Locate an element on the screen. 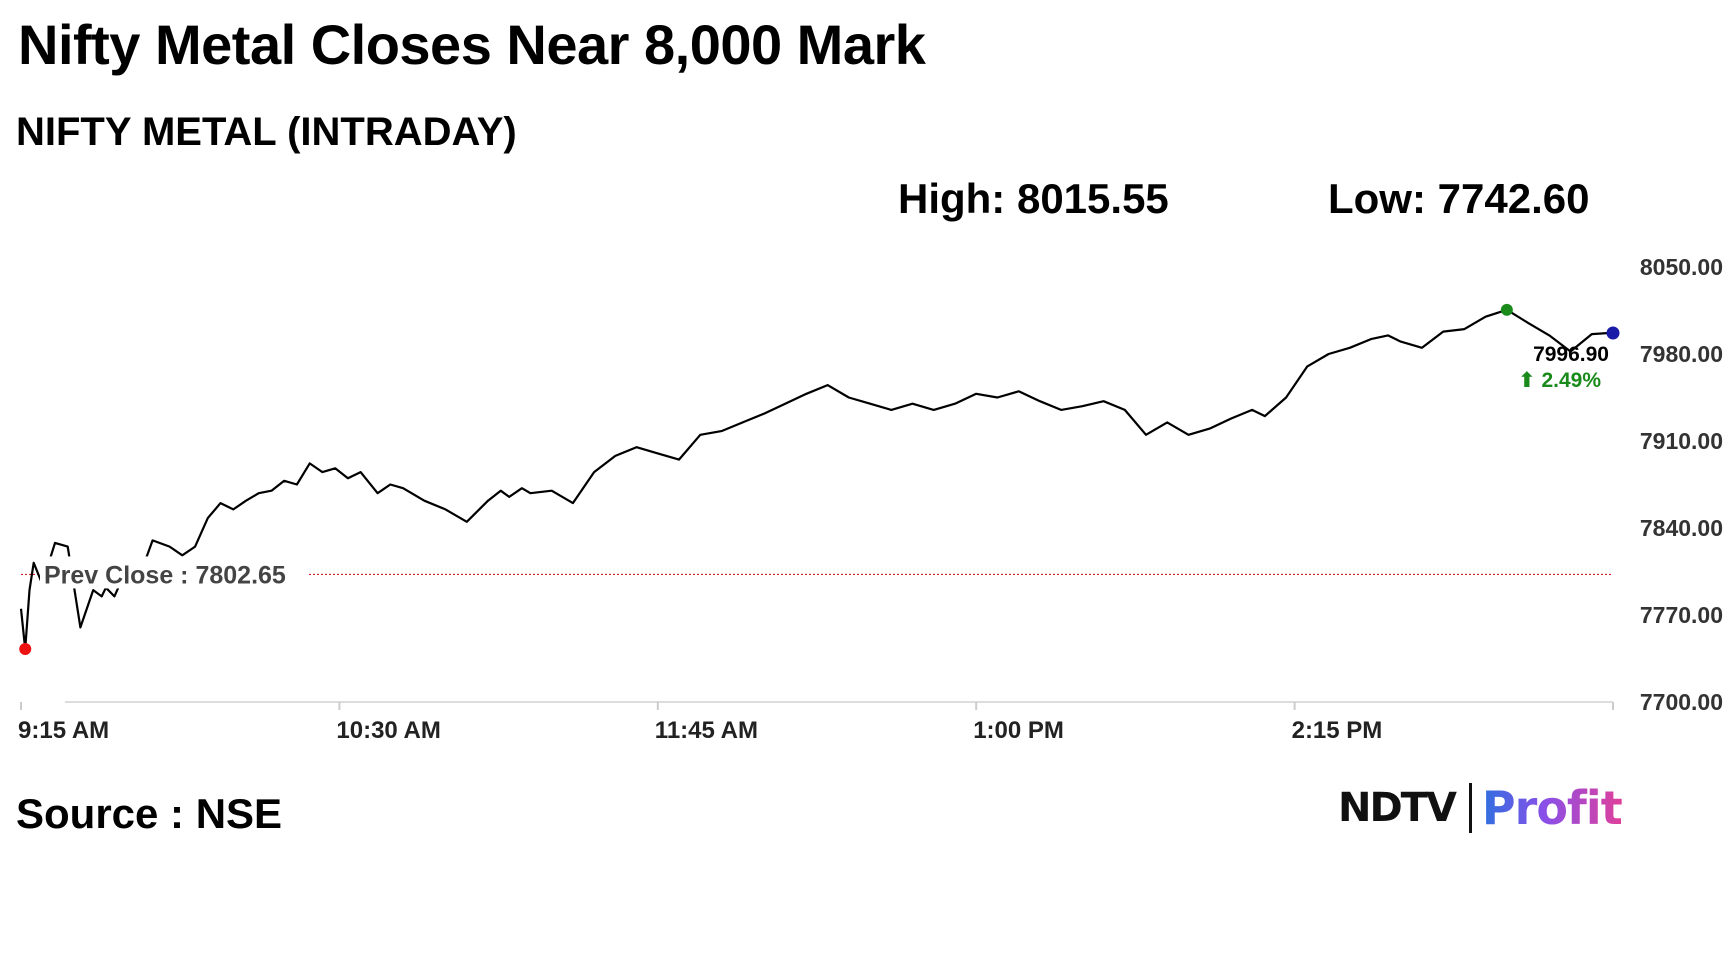  source-note: Source : NSE is located at coordinates (149, 813).